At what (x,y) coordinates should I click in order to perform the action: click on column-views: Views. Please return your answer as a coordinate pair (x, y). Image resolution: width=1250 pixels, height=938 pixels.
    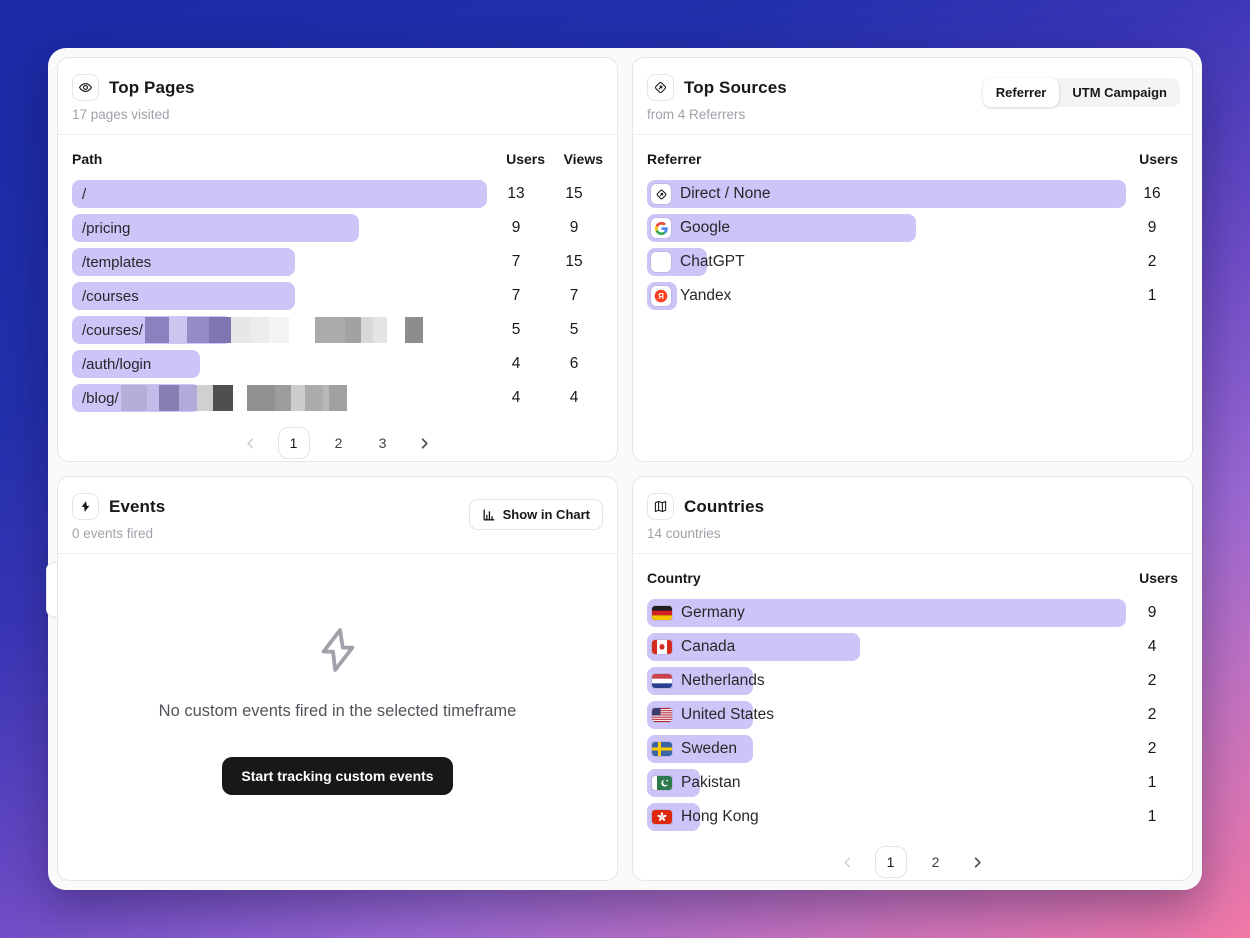
    Looking at the image, I should click on (583, 159).